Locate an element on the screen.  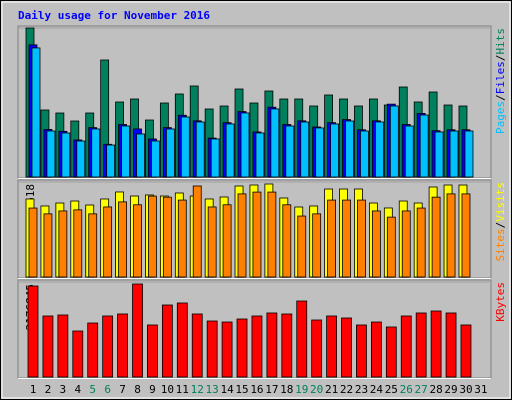
x-tick-label: 27 is located at coordinates (421, 389).